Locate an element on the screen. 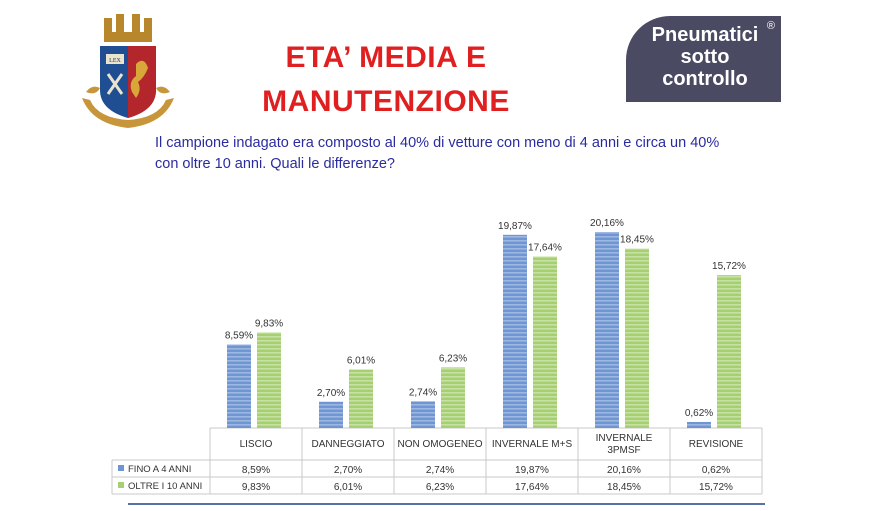  bar-value-label: 6,23% is located at coordinates (453, 358).